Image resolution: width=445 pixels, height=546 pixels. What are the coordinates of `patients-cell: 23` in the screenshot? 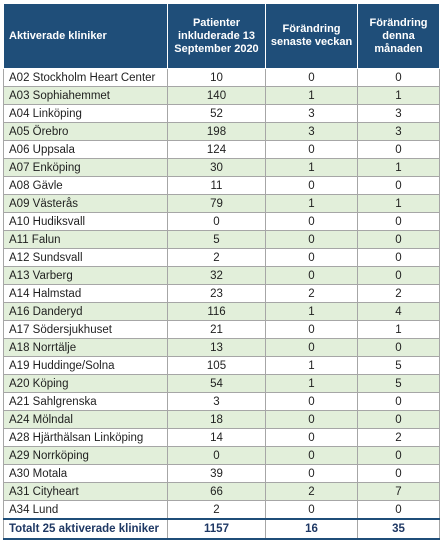 It's located at (216, 293).